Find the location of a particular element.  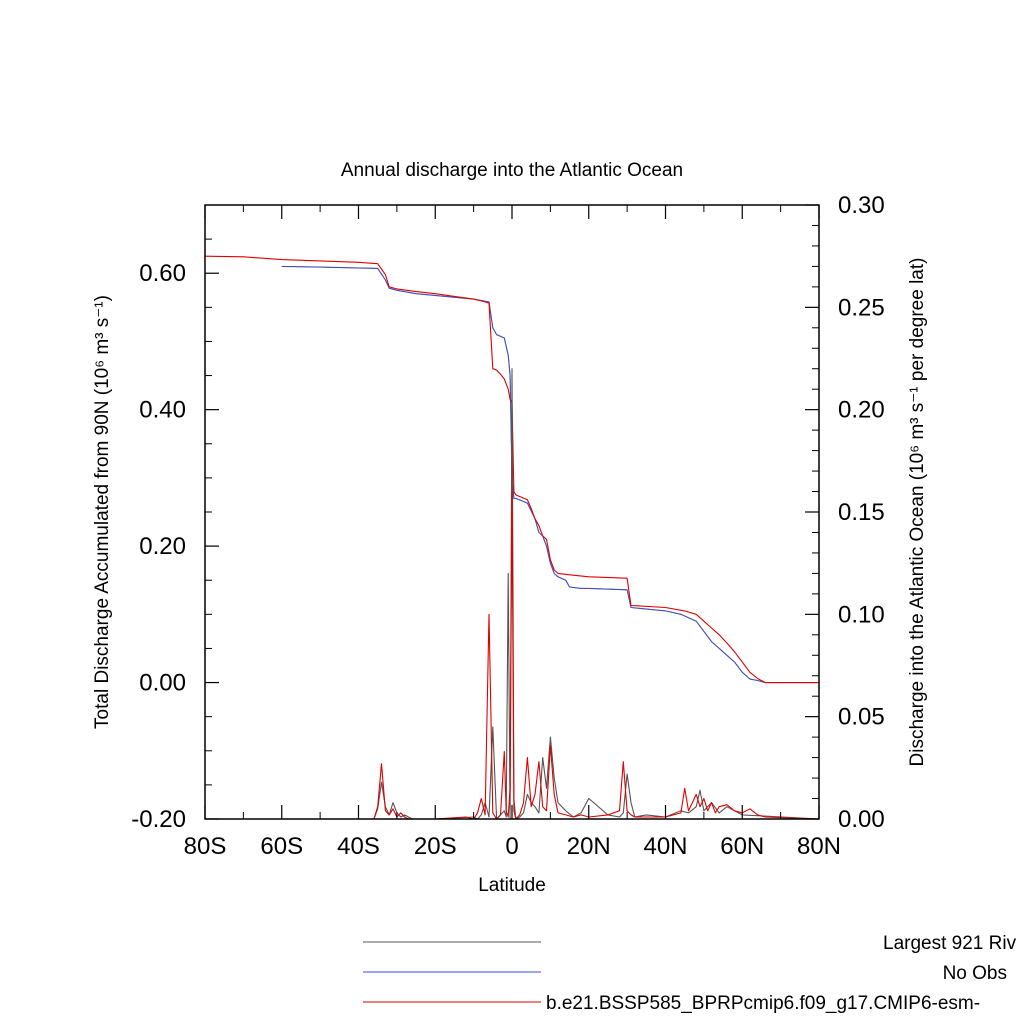

y-left-tick-label: 0.20 is located at coordinates (162, 546).